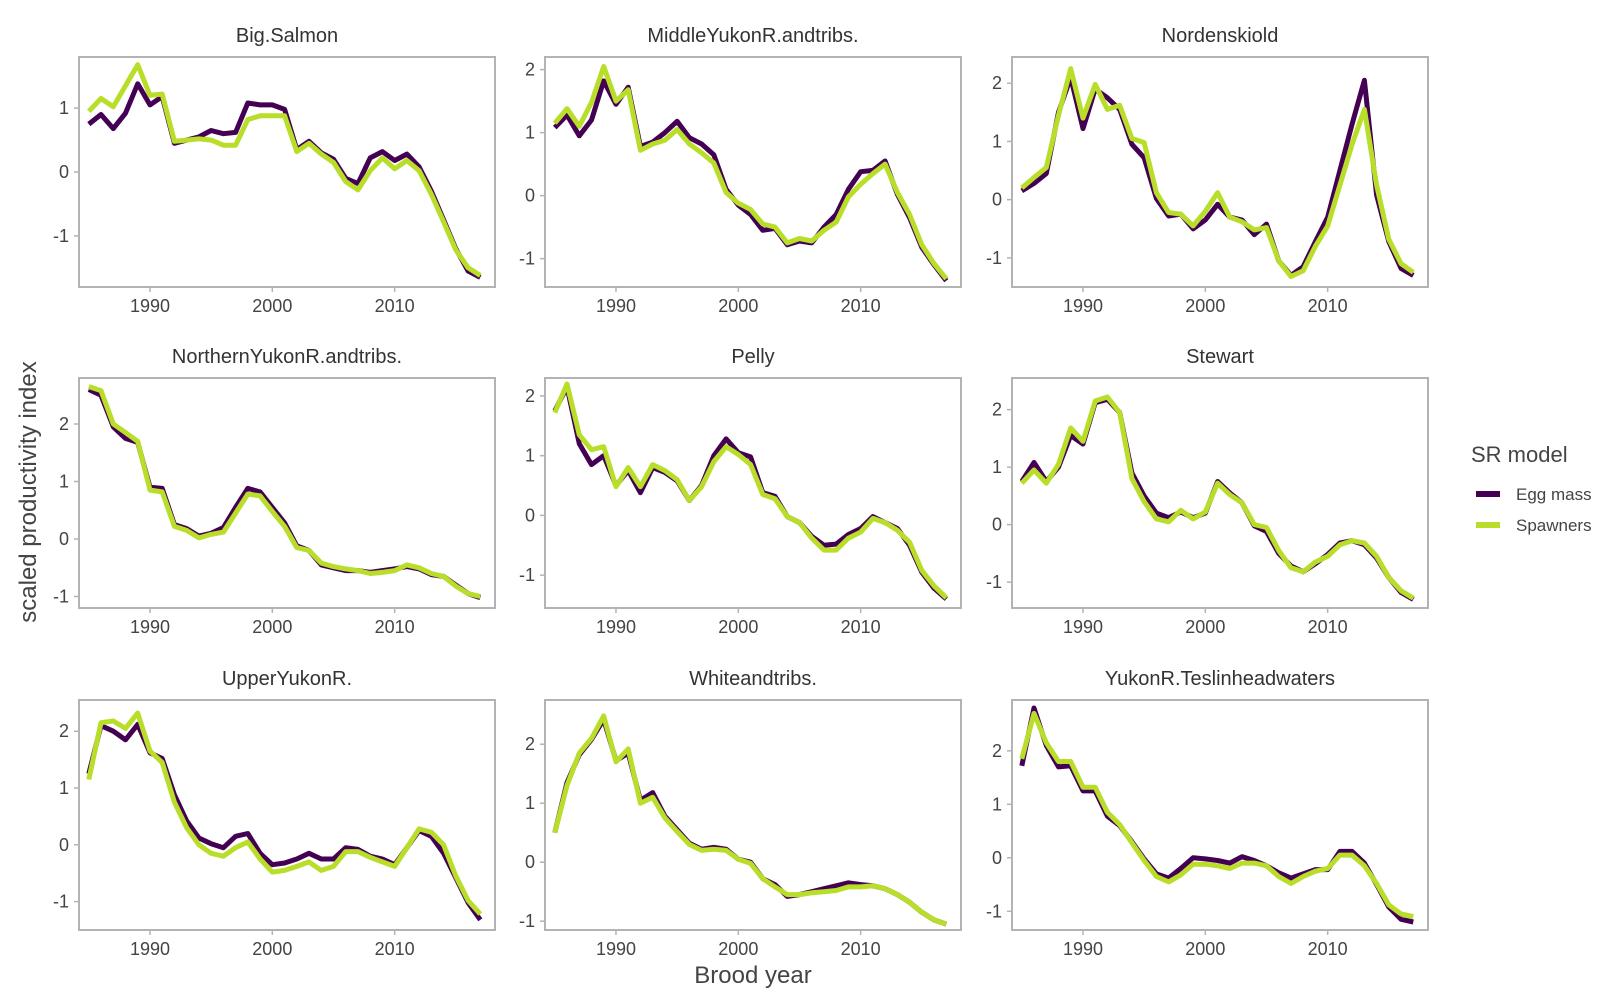  What do you see at coordinates (752, 357) in the screenshot?
I see `panel-title: Pelly` at bounding box center [752, 357].